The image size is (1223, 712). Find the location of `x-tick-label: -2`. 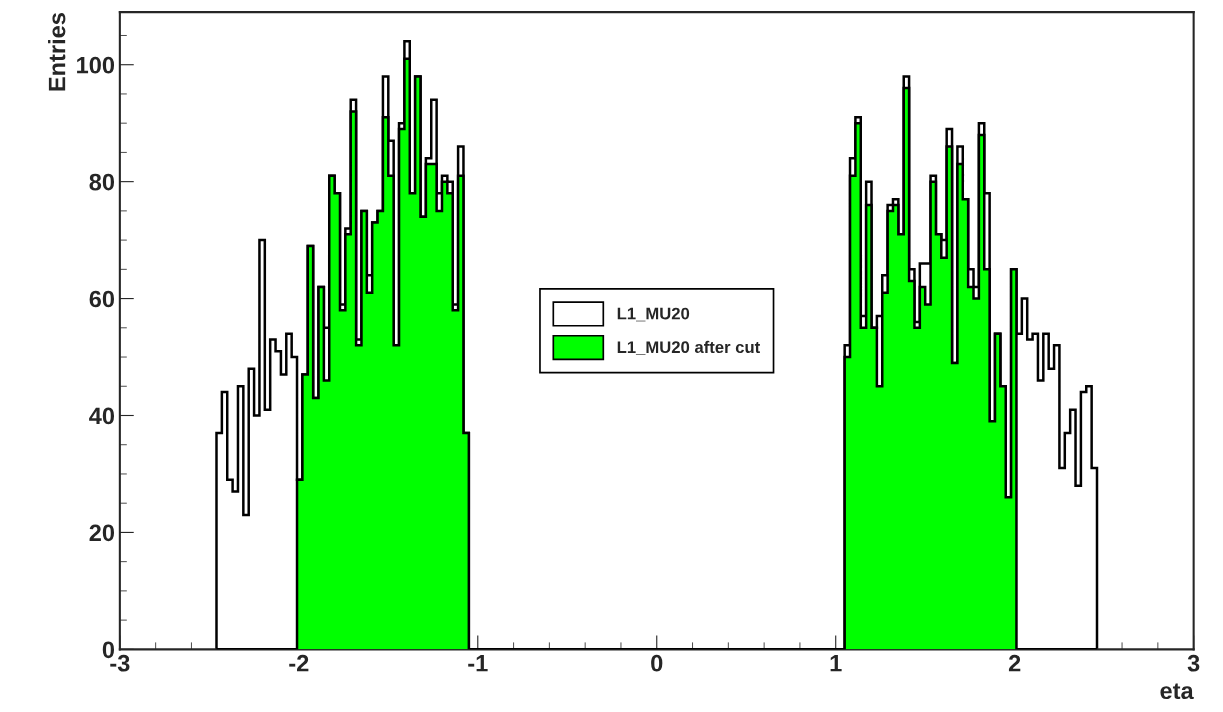

x-tick-label: -2 is located at coordinates (299, 663).